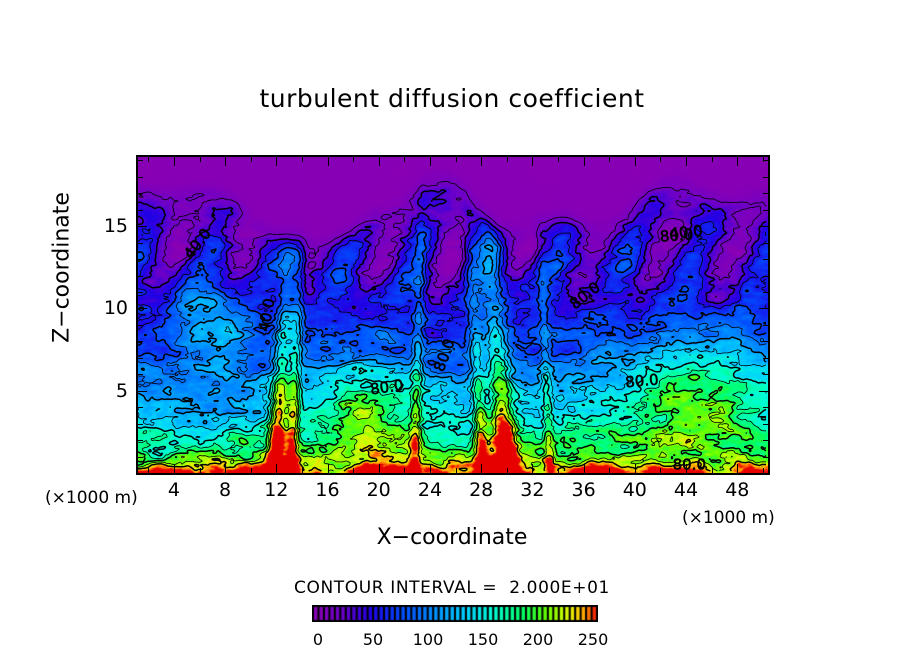 Image resolution: width=904 pixels, height=654 pixels. What do you see at coordinates (452, 588) in the screenshot?
I see `contour-interval-caption: CONTOUR INTERVAL = 2.000E+01` at bounding box center [452, 588].